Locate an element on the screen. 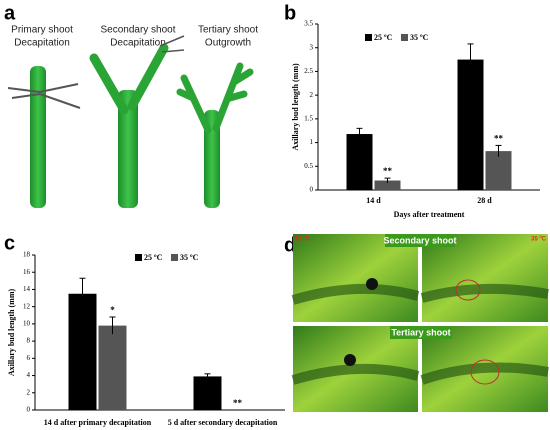  y-tick-label: 2.5 is located at coordinates (308, 71).